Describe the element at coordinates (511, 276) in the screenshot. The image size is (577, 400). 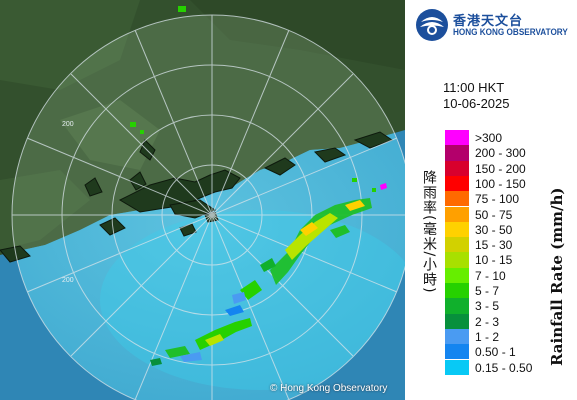
I see `legend-row: 7 - 10` at that location.